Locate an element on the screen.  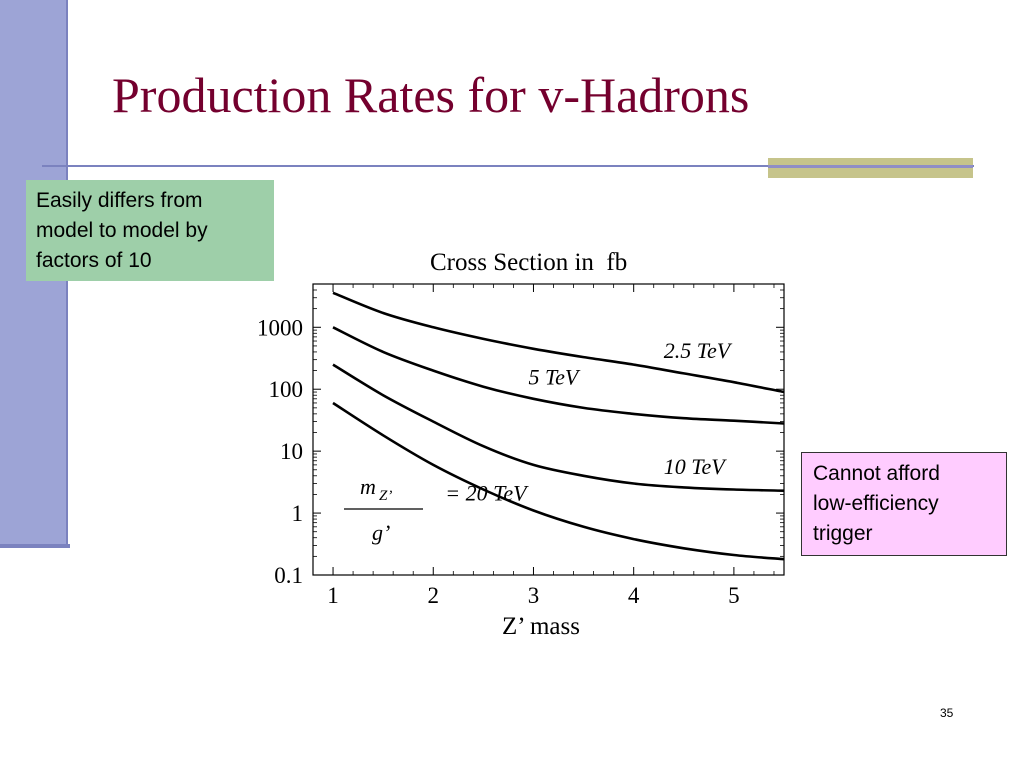
callout-line: Cannot afford is located at coordinates (876, 473).